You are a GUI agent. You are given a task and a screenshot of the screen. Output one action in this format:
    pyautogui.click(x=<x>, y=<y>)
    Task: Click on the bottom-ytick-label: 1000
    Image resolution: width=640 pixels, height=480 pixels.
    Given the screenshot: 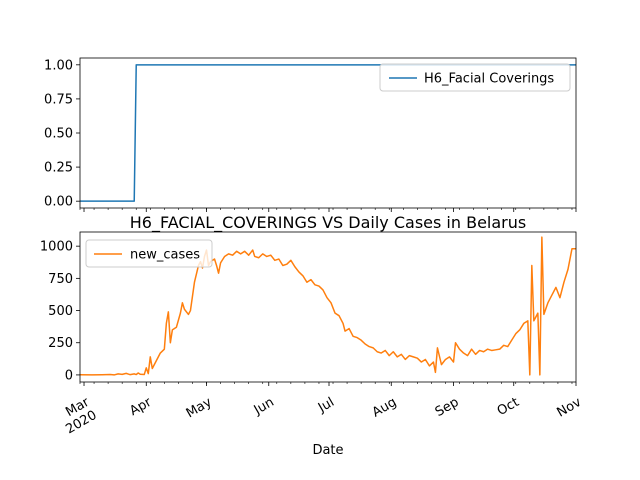 What is the action you would take?
    pyautogui.click(x=56, y=247)
    